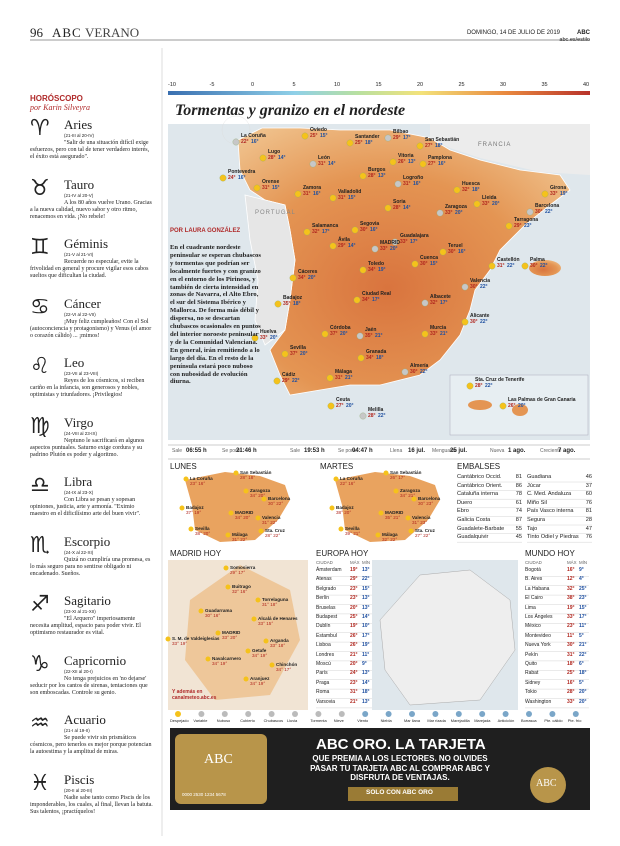 This screenshot has width=620, height=846. I want to click on sun-moon-label: Llena, so click(396, 451).